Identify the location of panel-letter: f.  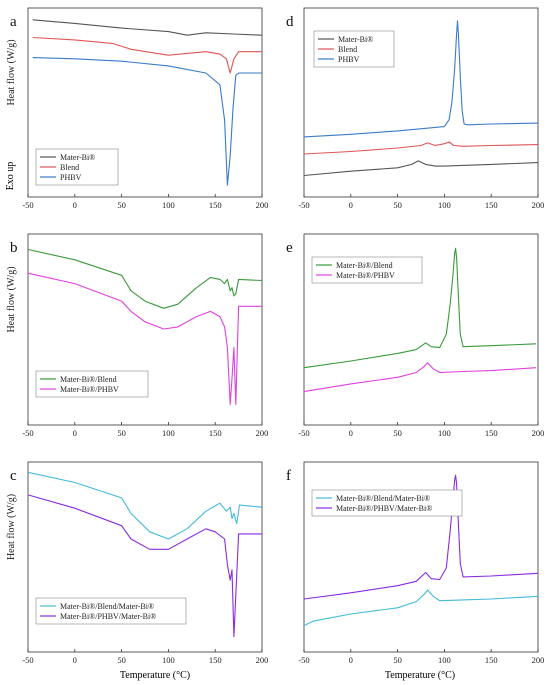
(288, 476).